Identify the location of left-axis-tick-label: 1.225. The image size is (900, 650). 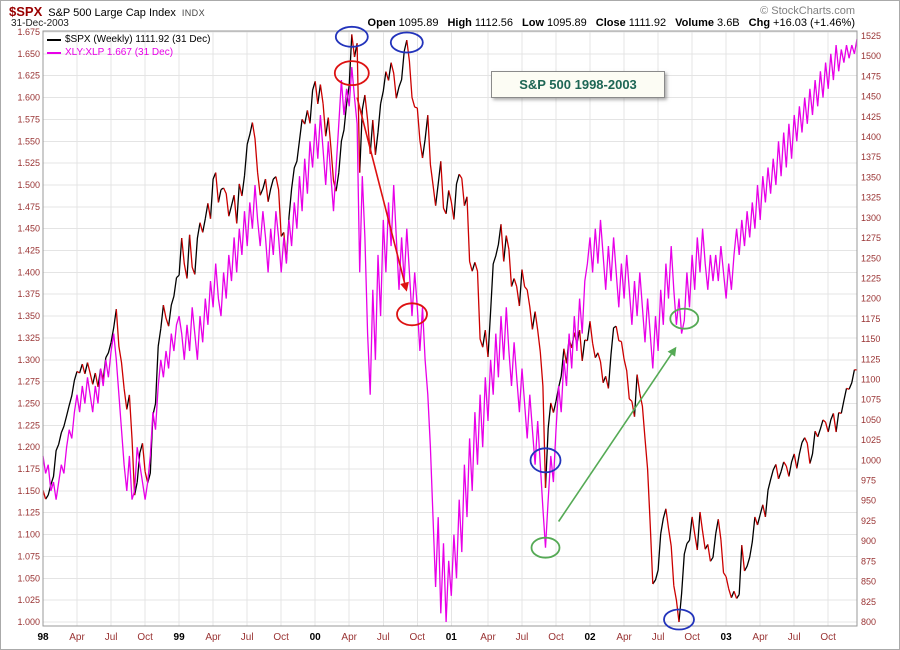
(28, 425).